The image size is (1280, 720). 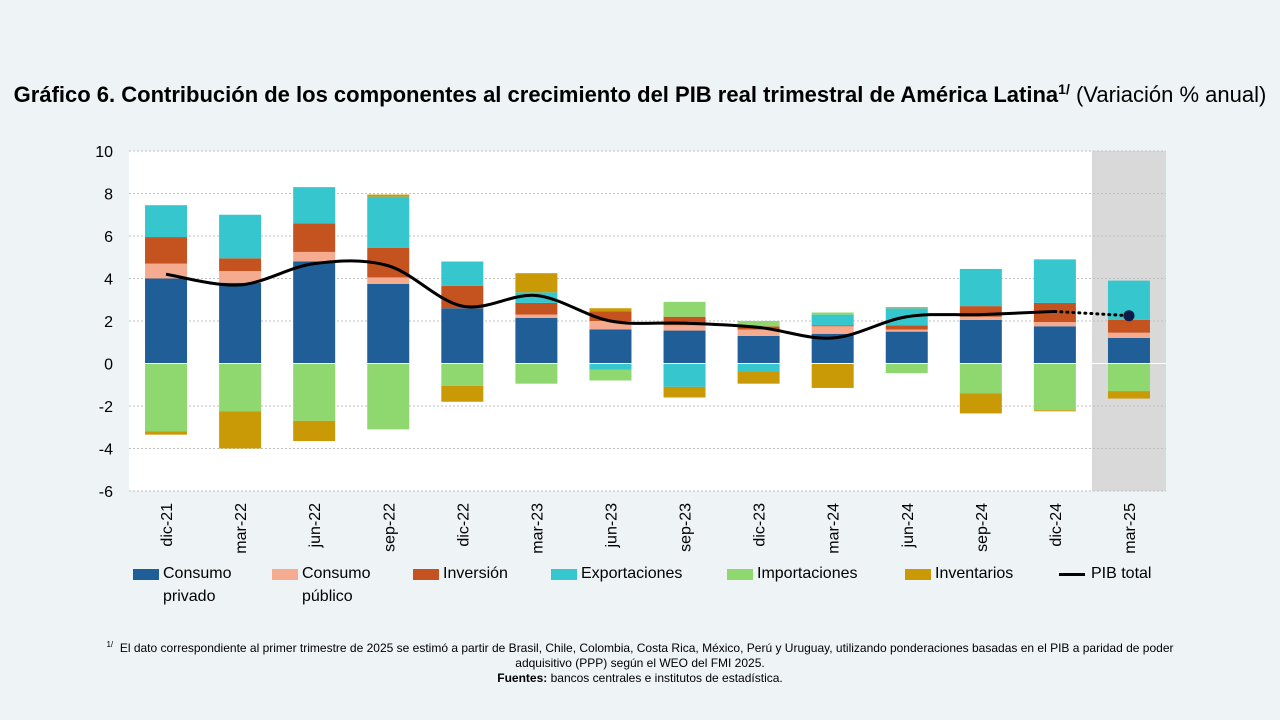 I want to click on legend-label: Exportaciones, so click(x=632, y=573).